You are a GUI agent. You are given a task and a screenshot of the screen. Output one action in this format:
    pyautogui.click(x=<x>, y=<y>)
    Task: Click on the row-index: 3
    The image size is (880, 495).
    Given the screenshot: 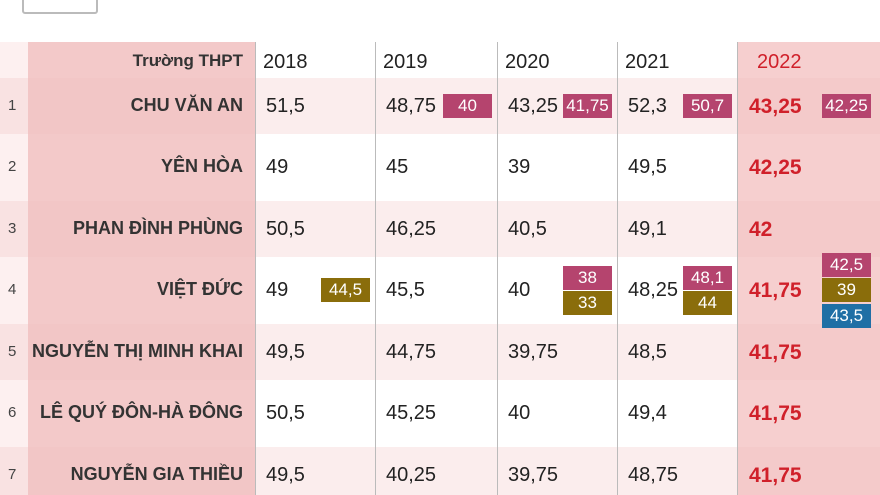 What is the action you would take?
    pyautogui.click(x=12, y=228)
    